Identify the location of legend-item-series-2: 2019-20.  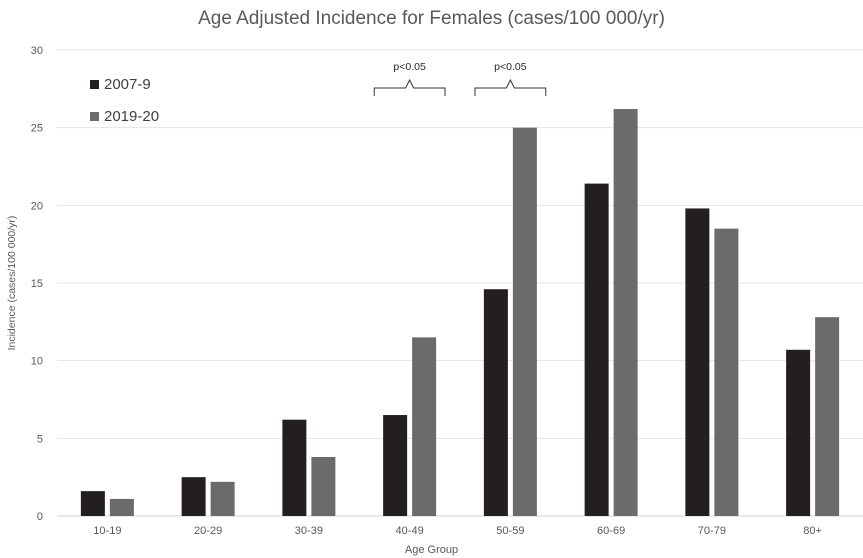
(124, 116).